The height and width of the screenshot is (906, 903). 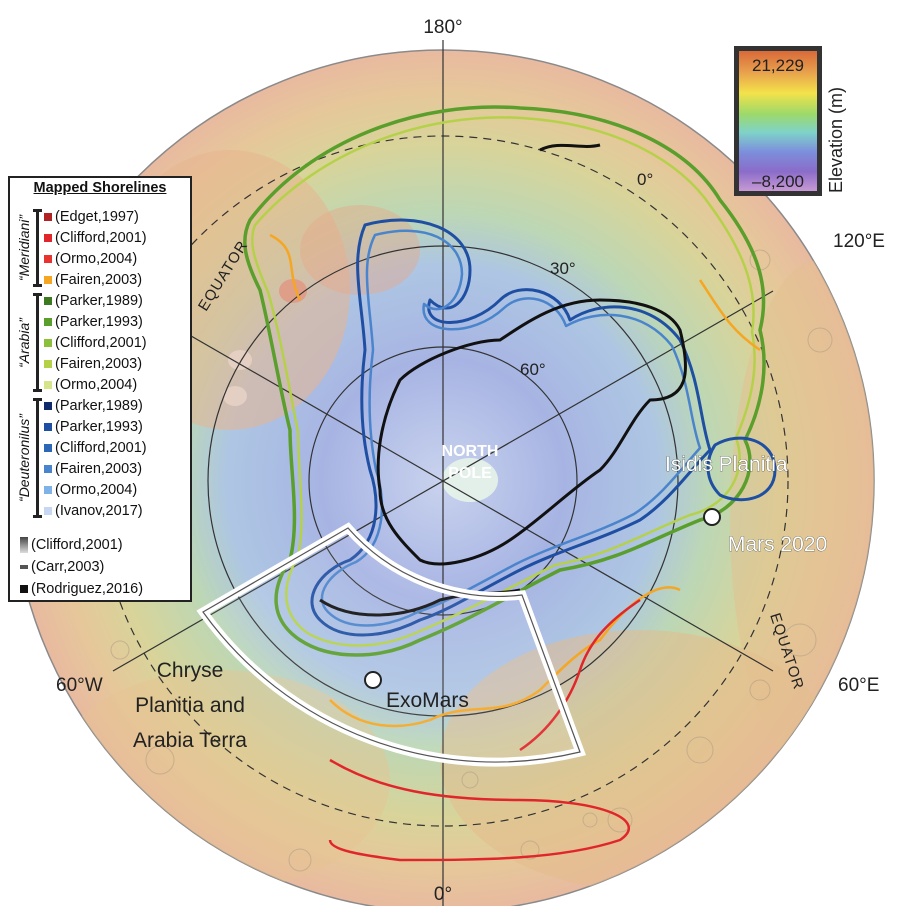 What do you see at coordinates (858, 685) in the screenshot?
I see `longitude-label-60e: 60°E` at bounding box center [858, 685].